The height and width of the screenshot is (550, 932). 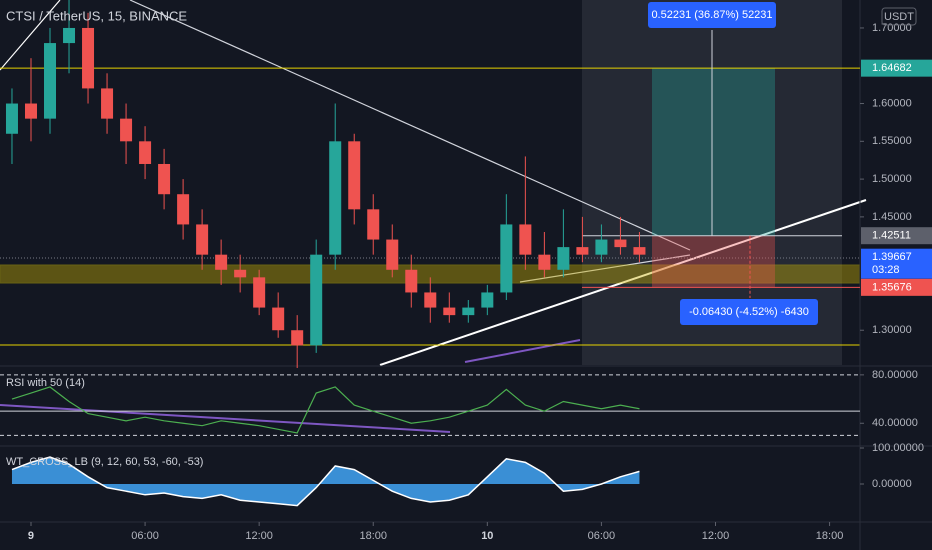 I want to click on y-tick-label: 80.00000, so click(x=895, y=375).